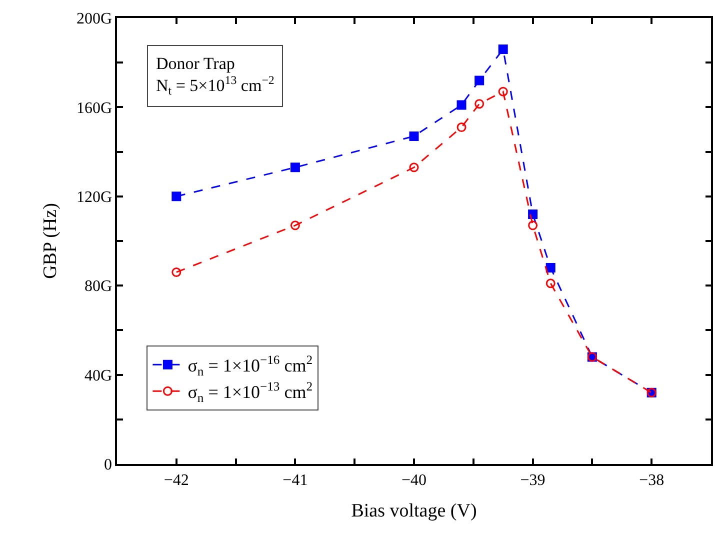 This screenshot has width=715, height=541. Describe the element at coordinates (94, 108) in the screenshot. I see `y-tick-label: 160G` at that location.